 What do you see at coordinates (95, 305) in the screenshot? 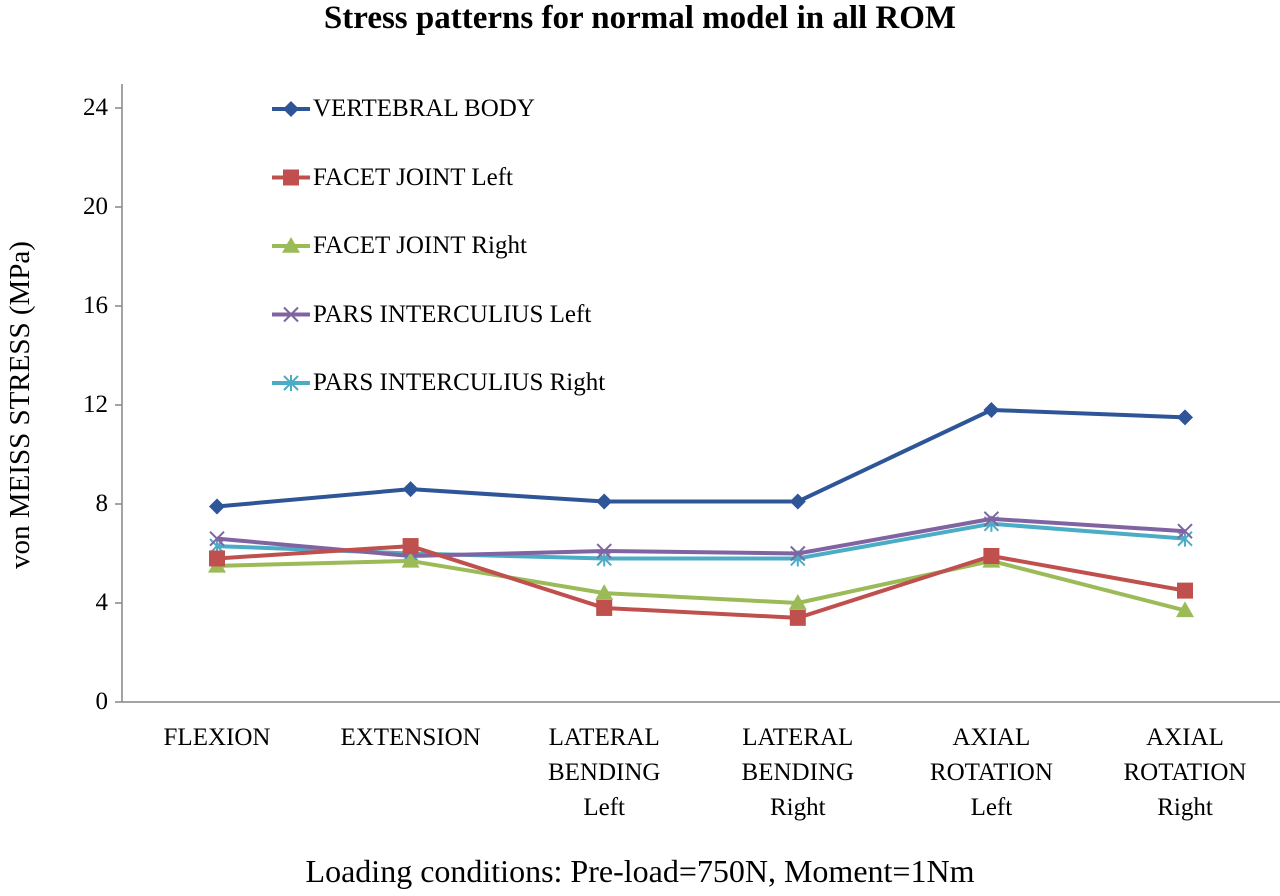
I see `y-tick-label: 16` at bounding box center [95, 305].